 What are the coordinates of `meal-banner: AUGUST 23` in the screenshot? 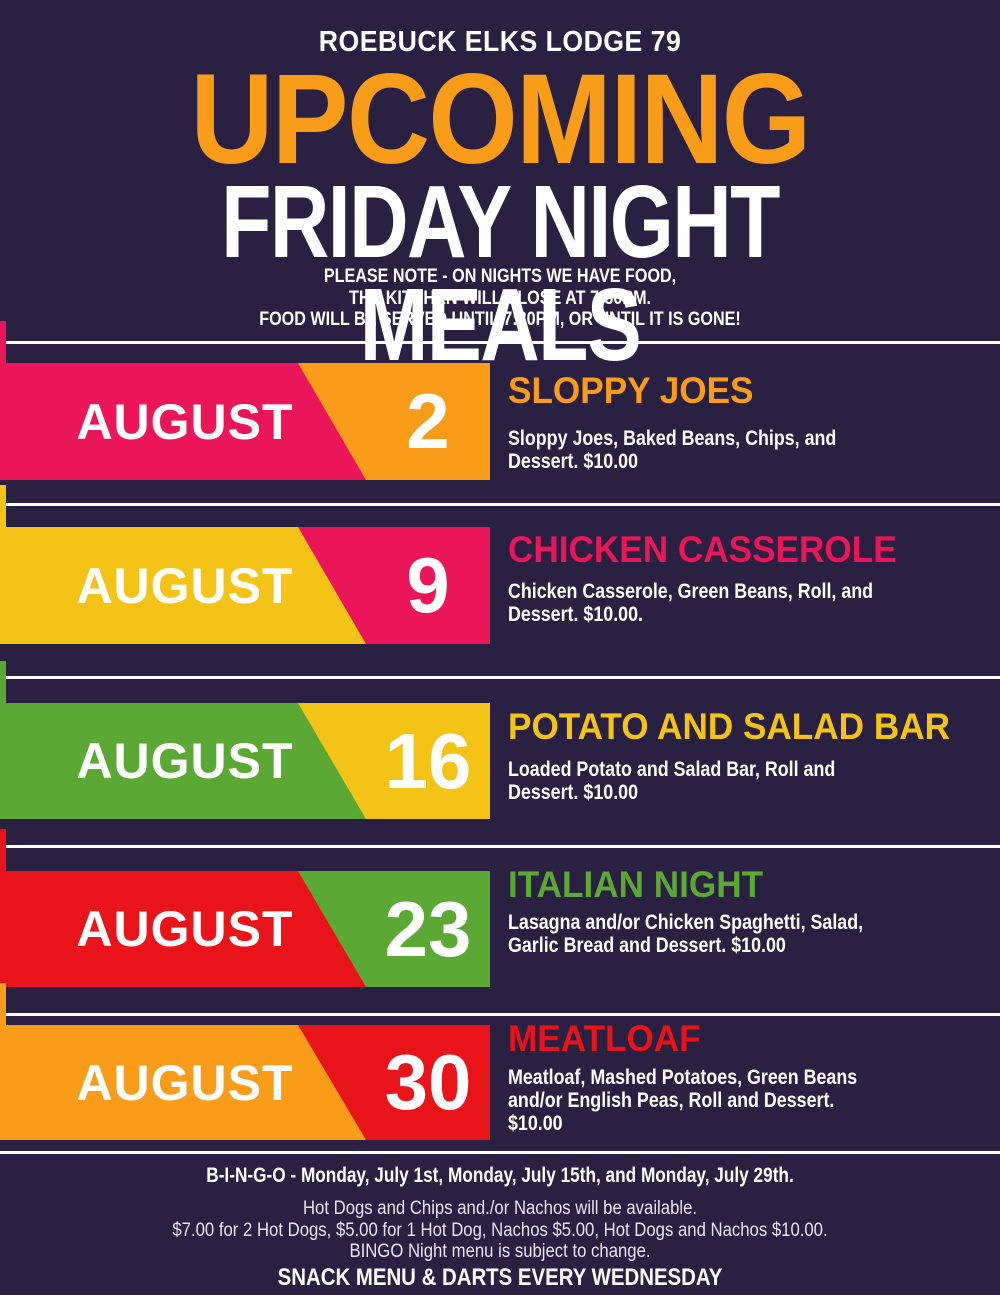 It's located at (245, 929).